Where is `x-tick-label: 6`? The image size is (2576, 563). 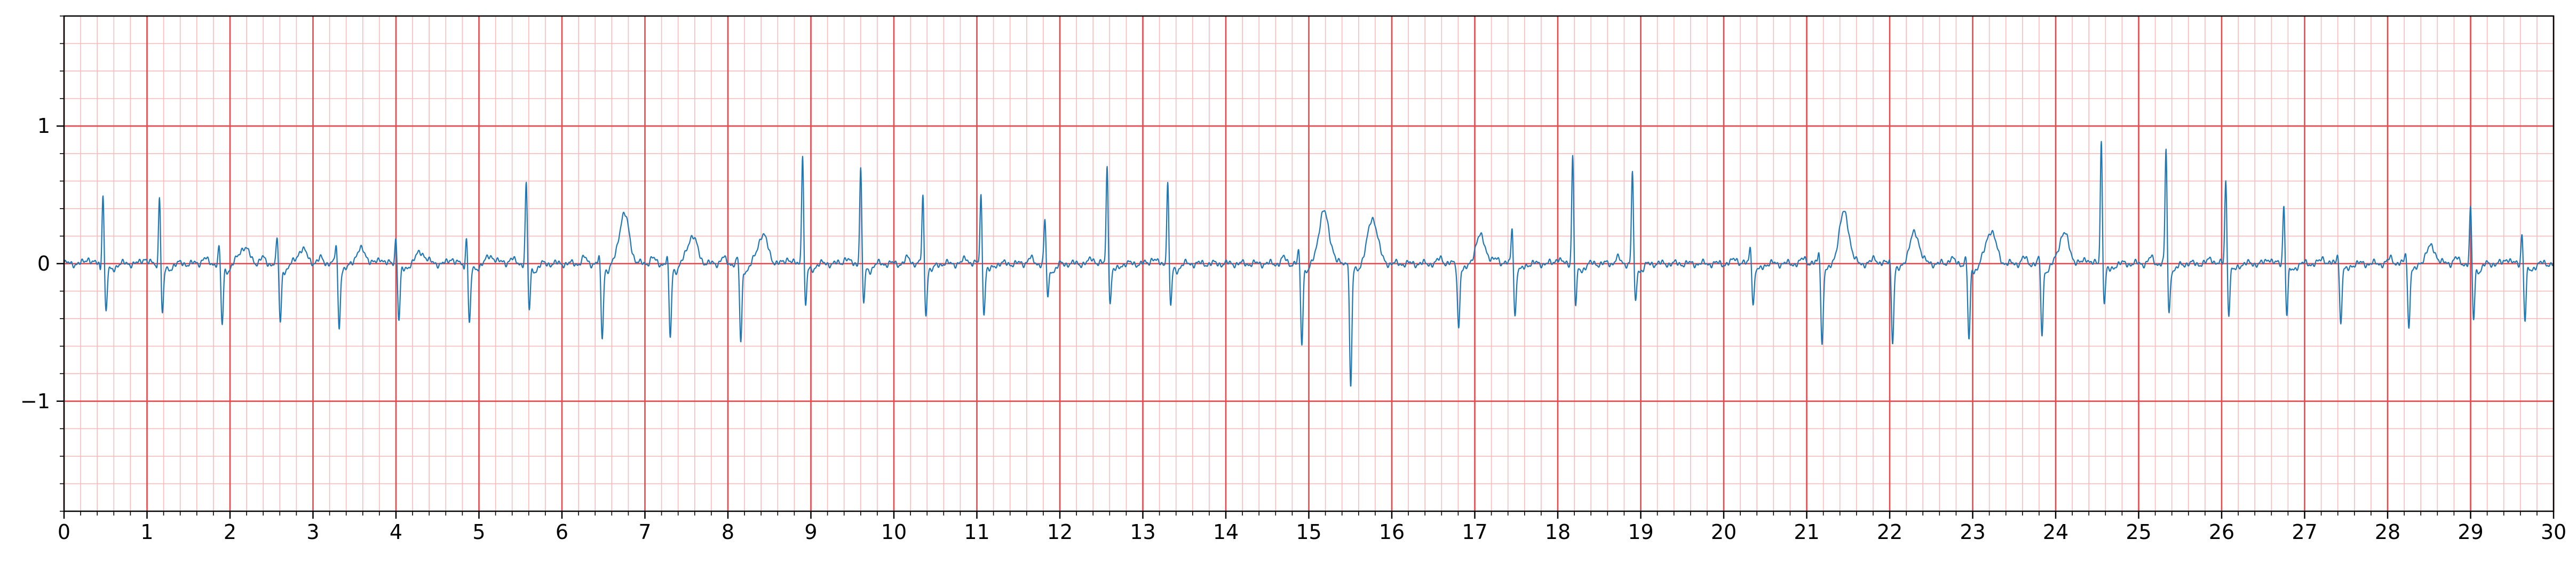 x-tick-label: 6 is located at coordinates (562, 532).